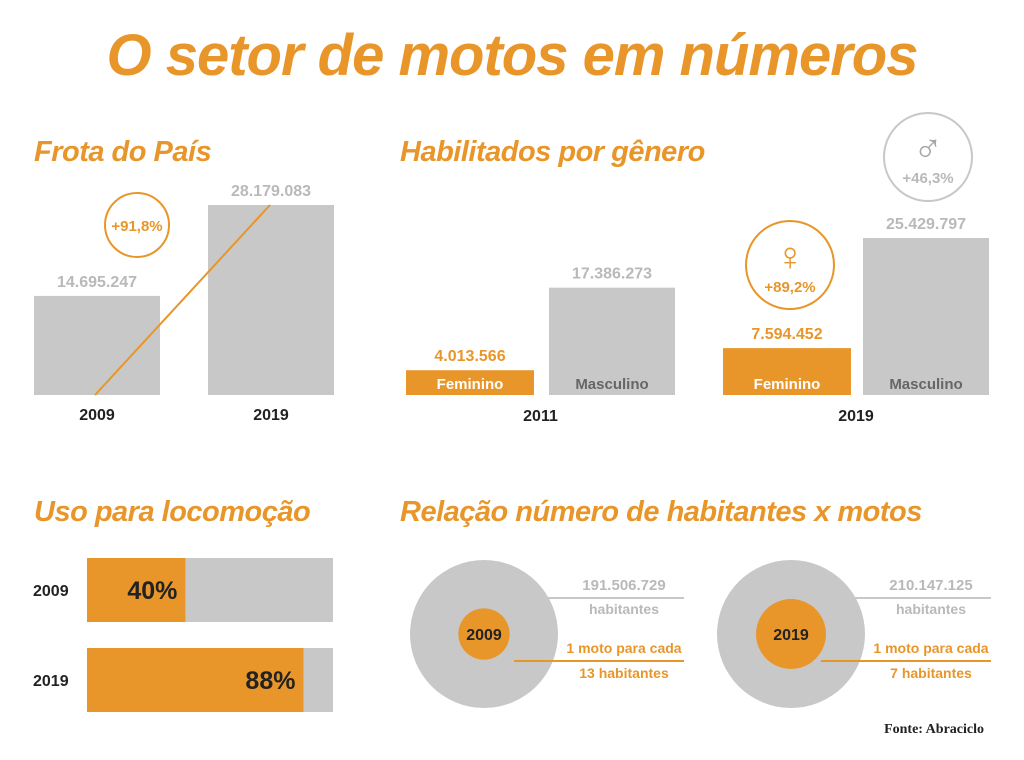  I want to click on male-growth-label: +46,3%, so click(927, 178).